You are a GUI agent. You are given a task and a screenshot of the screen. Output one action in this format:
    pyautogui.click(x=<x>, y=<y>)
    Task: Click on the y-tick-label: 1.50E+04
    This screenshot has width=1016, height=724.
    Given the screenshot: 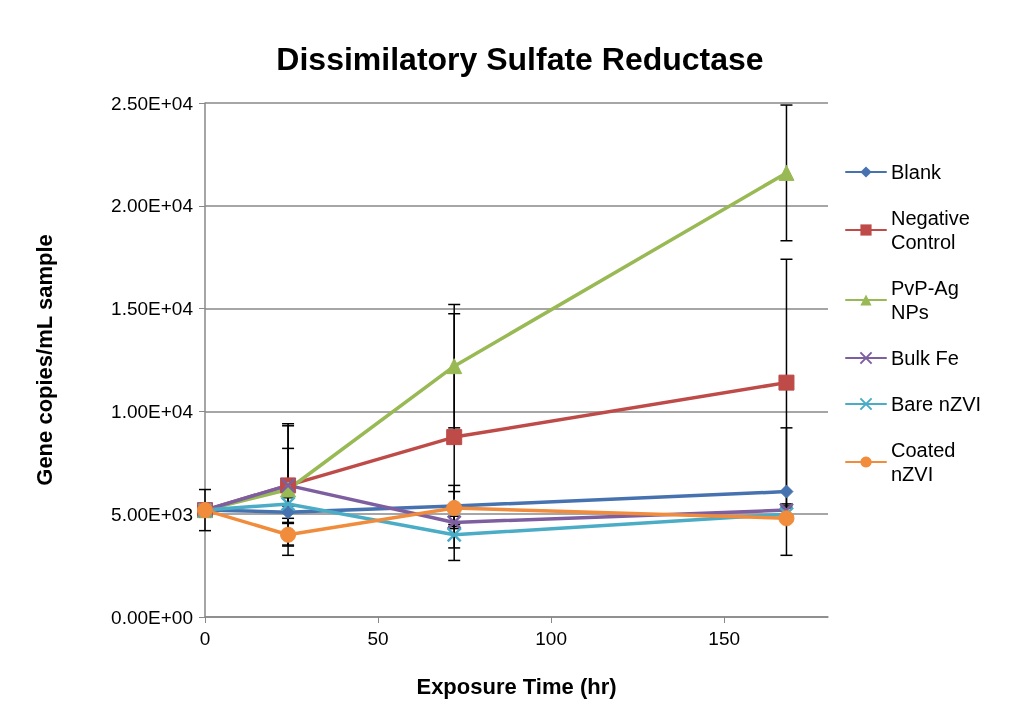 What is the action you would take?
    pyautogui.click(x=152, y=309)
    